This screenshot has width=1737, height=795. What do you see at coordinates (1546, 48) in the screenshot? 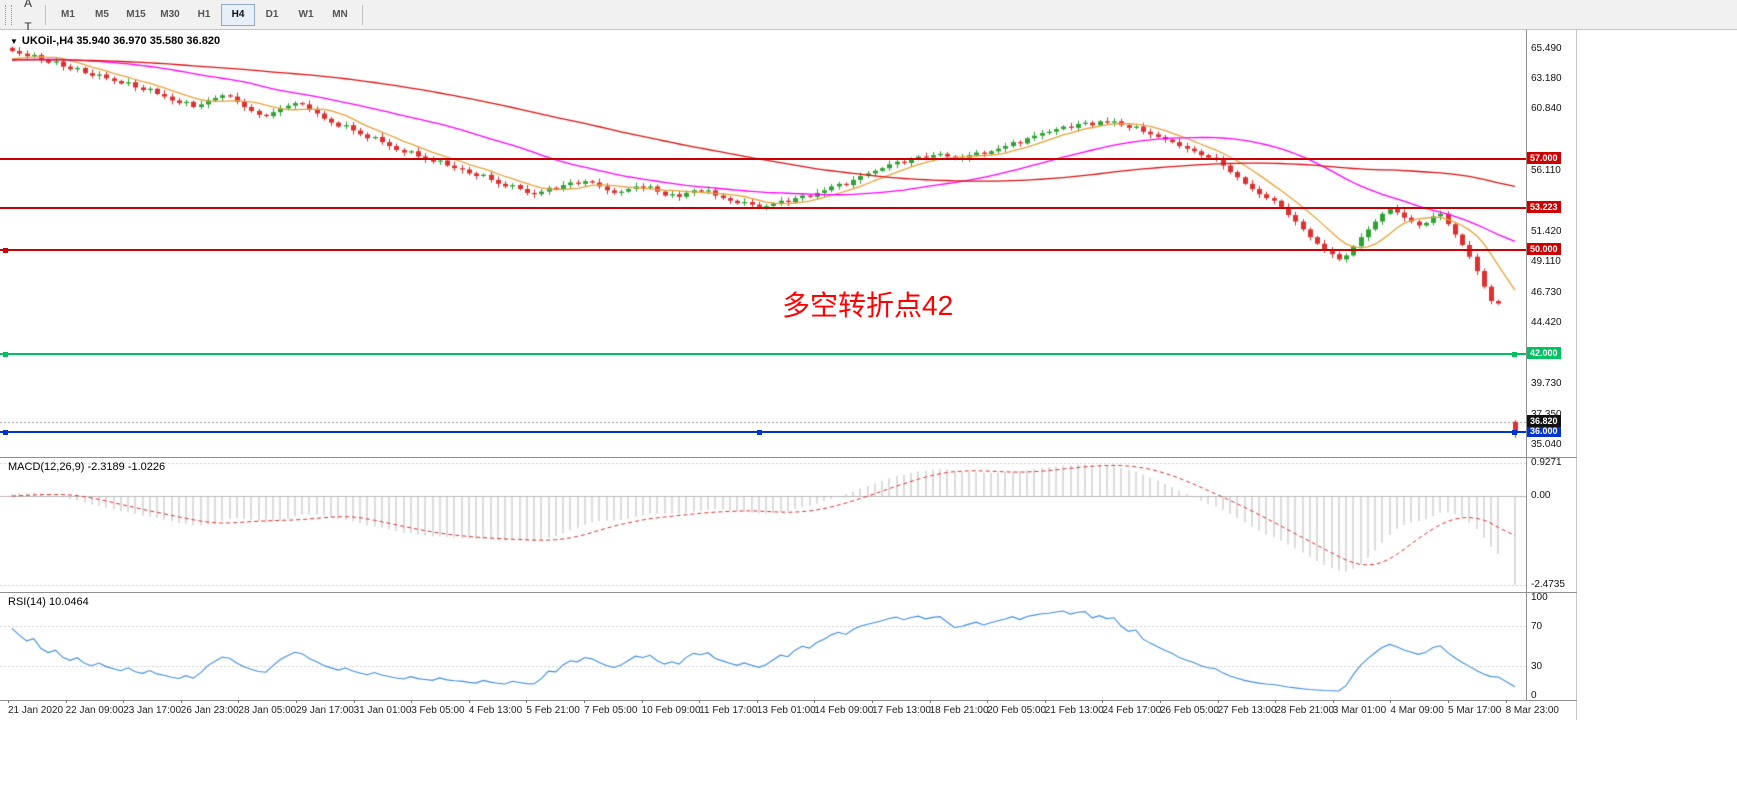
I see `price-axis-label: 65.490` at bounding box center [1546, 48].